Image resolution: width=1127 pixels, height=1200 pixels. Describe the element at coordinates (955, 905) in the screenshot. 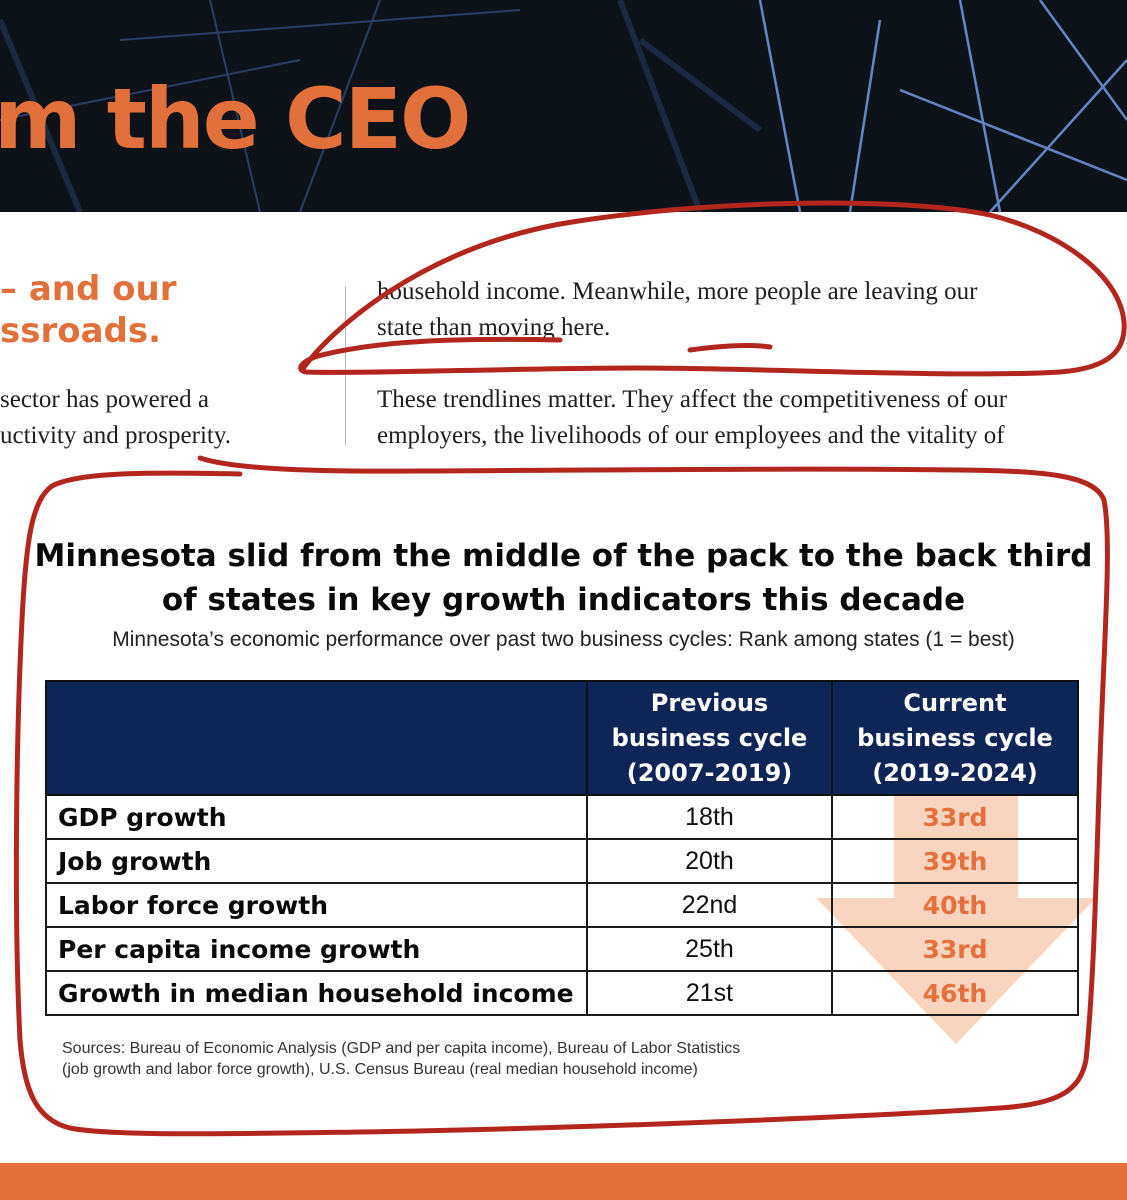

I see `current-rank-cell: 40th` at that location.